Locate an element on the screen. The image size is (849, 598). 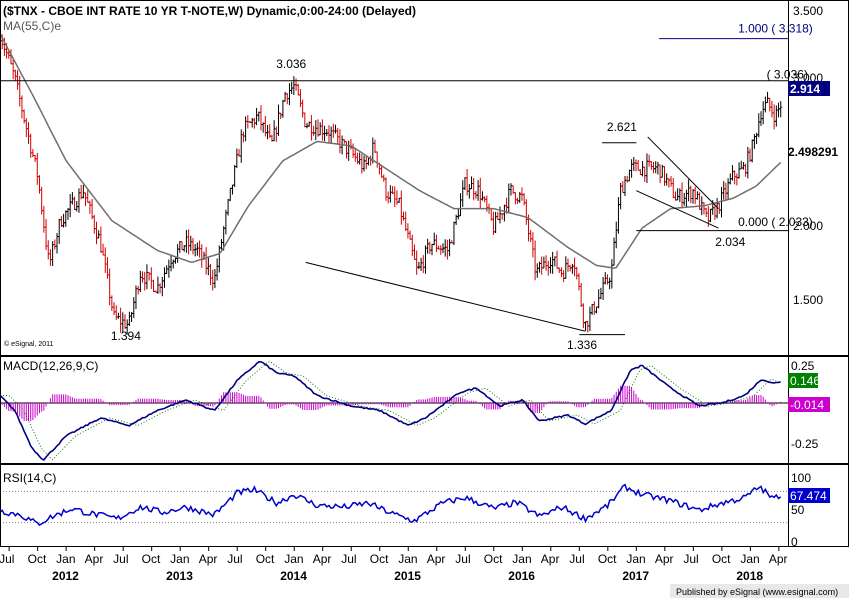
rsi-tick-0: 0 is located at coordinates (794, 542).